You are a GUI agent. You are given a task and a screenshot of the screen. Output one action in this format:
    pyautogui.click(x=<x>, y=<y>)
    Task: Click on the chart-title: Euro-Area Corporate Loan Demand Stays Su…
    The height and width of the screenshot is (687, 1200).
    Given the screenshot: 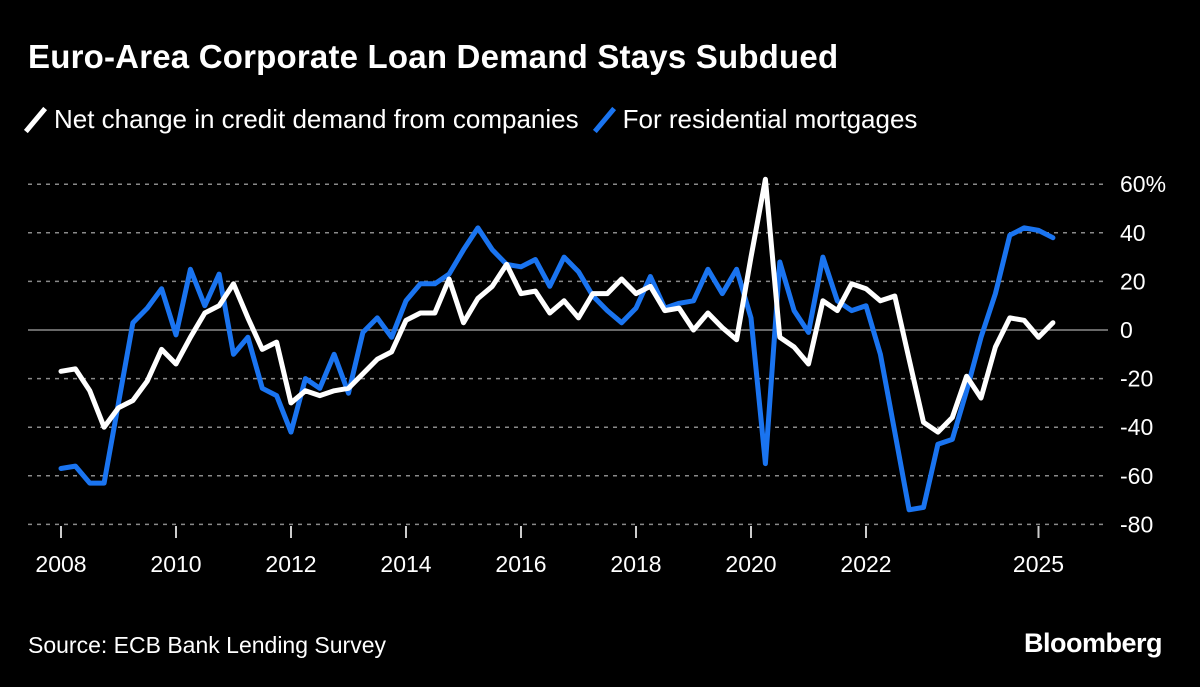 What is the action you would take?
    pyautogui.click(x=433, y=56)
    